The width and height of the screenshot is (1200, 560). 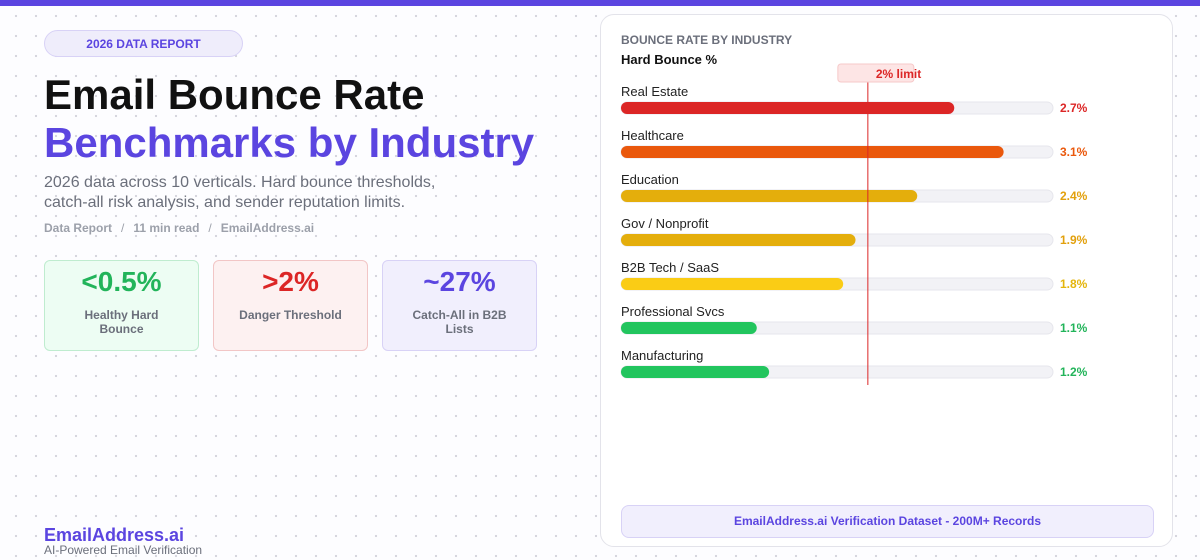 I want to click on bar-value-label: 1.8%, so click(x=1074, y=284).